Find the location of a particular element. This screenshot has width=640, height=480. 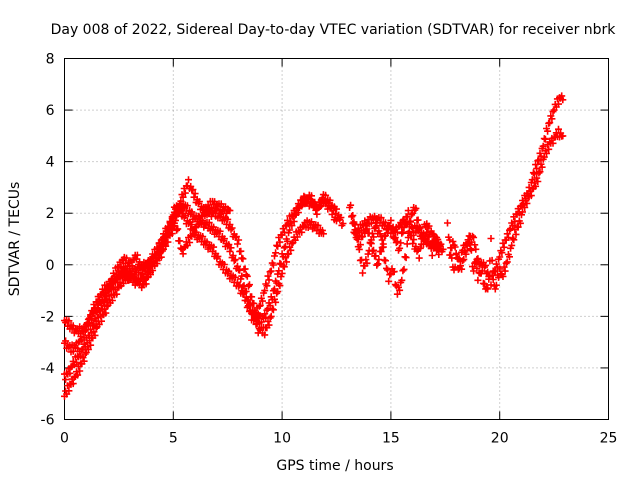

x-tick-label: 20 is located at coordinates (500, 439).